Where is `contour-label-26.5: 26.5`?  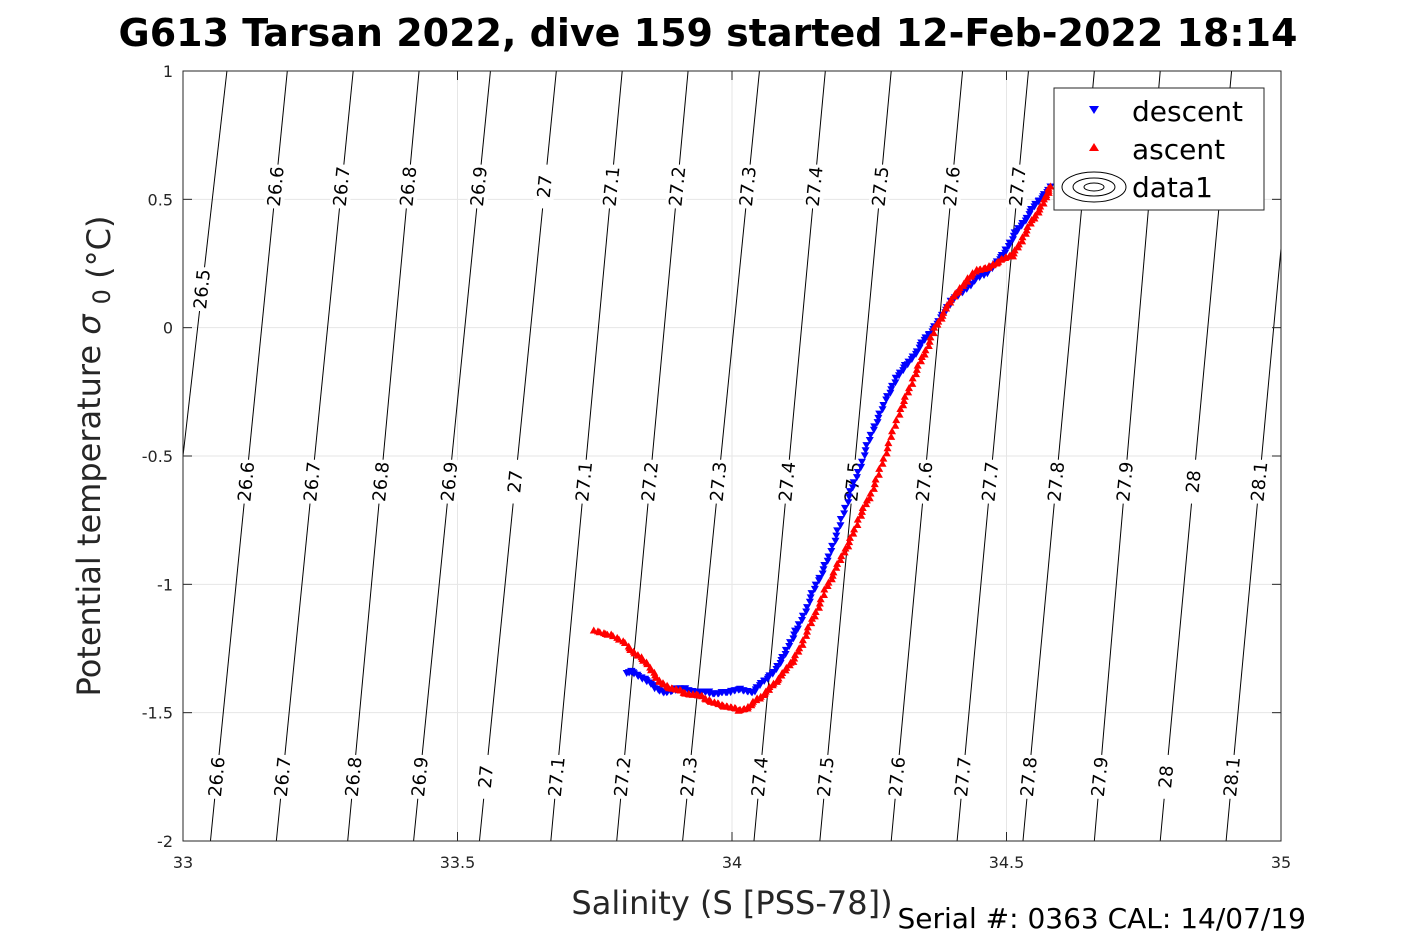
contour-label-26.5: 26.5 is located at coordinates (202, 289).